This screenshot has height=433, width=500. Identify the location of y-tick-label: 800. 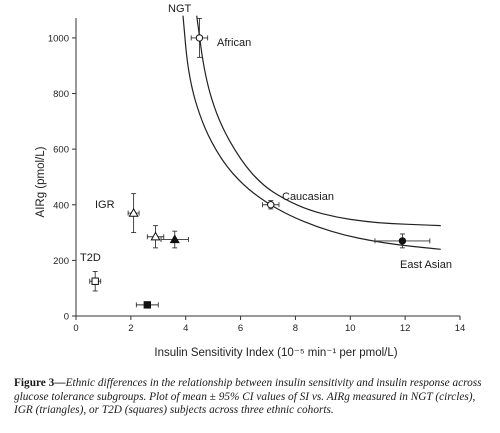
(61, 94).